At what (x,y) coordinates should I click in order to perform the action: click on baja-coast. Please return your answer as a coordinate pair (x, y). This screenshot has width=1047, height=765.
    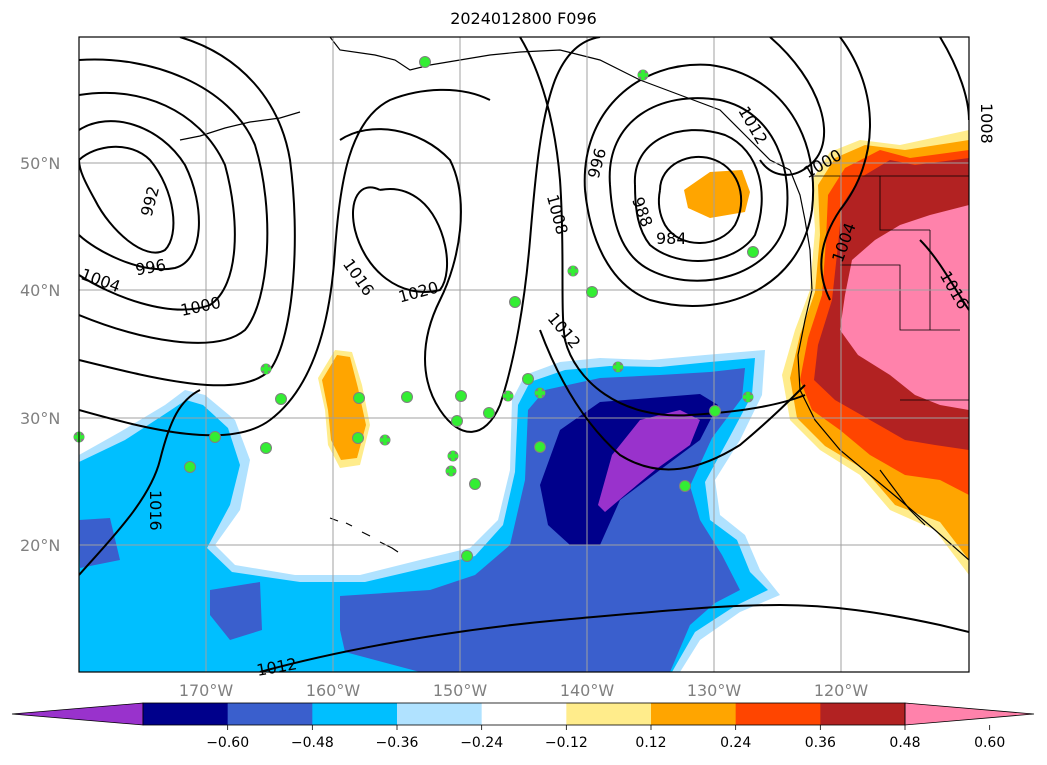
    Looking at the image, I should click on (902, 497).